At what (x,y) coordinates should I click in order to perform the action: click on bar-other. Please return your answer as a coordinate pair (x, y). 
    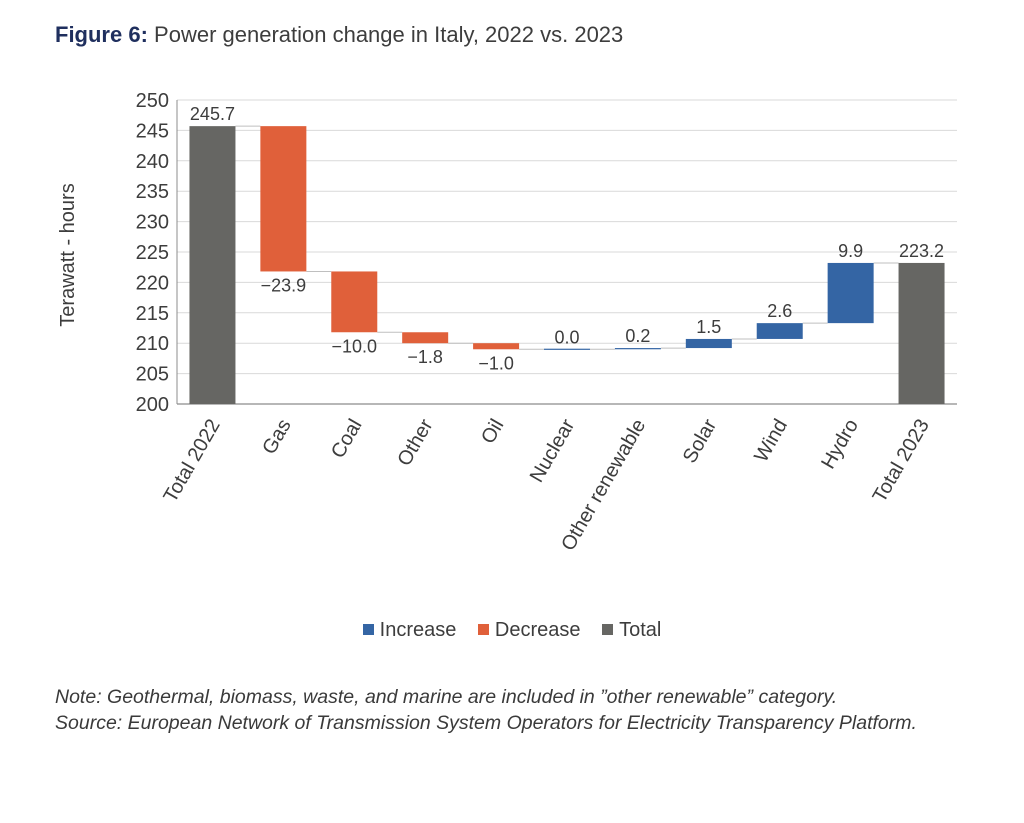
    Looking at the image, I should click on (425, 338).